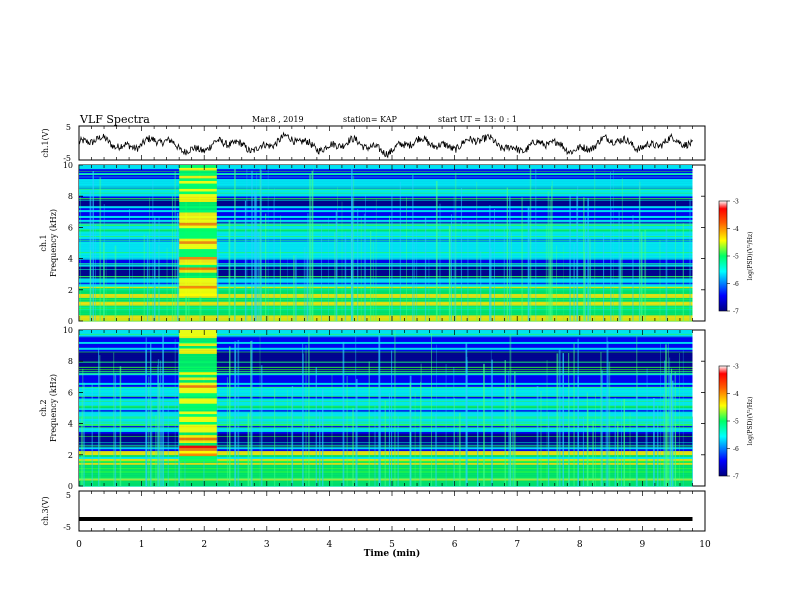  What do you see at coordinates (736, 229) in the screenshot?
I see `colorbar-tick-label: -4` at bounding box center [736, 229].